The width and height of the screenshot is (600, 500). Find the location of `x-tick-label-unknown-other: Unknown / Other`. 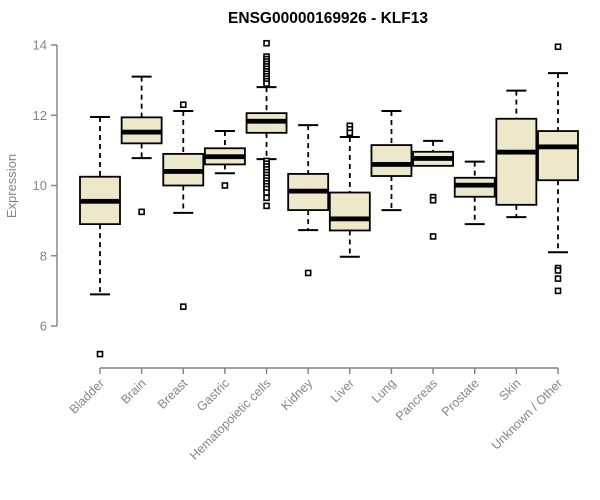

x-tick-label-unknown-other: Unknown / Other is located at coordinates (527, 414).